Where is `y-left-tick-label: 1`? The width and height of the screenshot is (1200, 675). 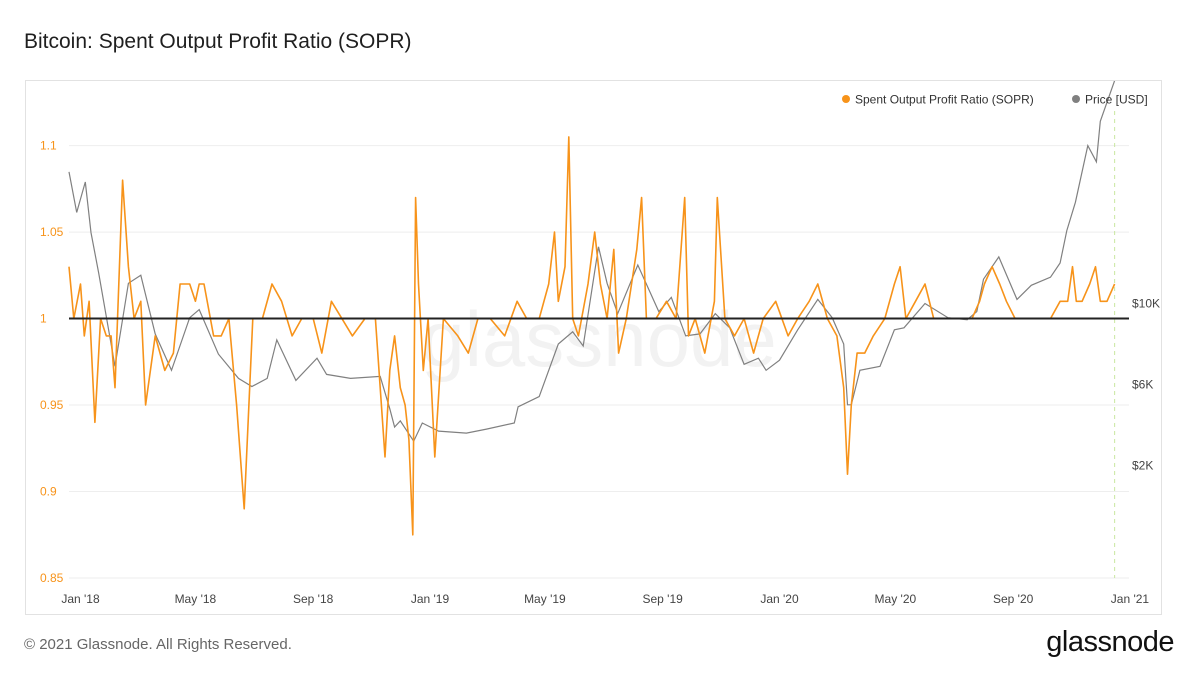 y-left-tick-label: 1 is located at coordinates (43, 319).